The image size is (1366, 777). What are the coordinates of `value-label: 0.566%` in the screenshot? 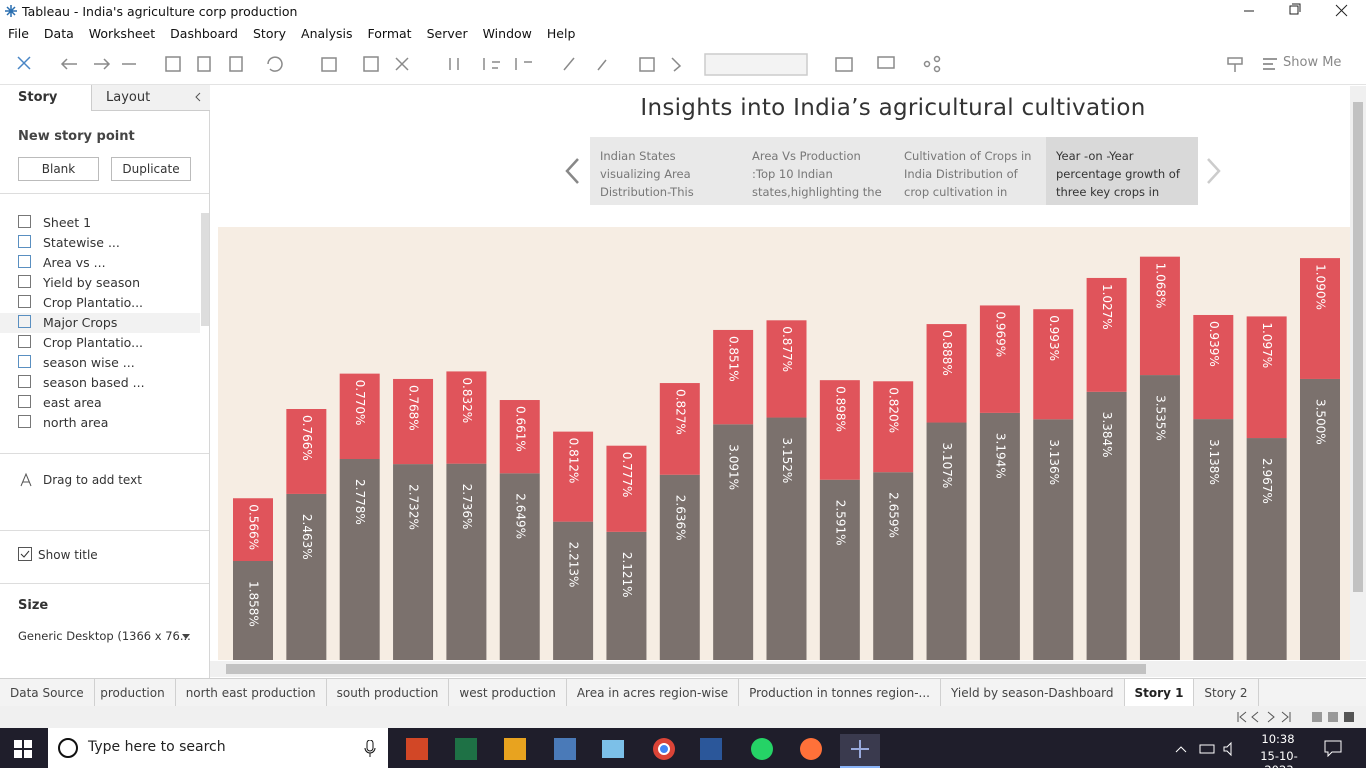 It's located at (254, 527).